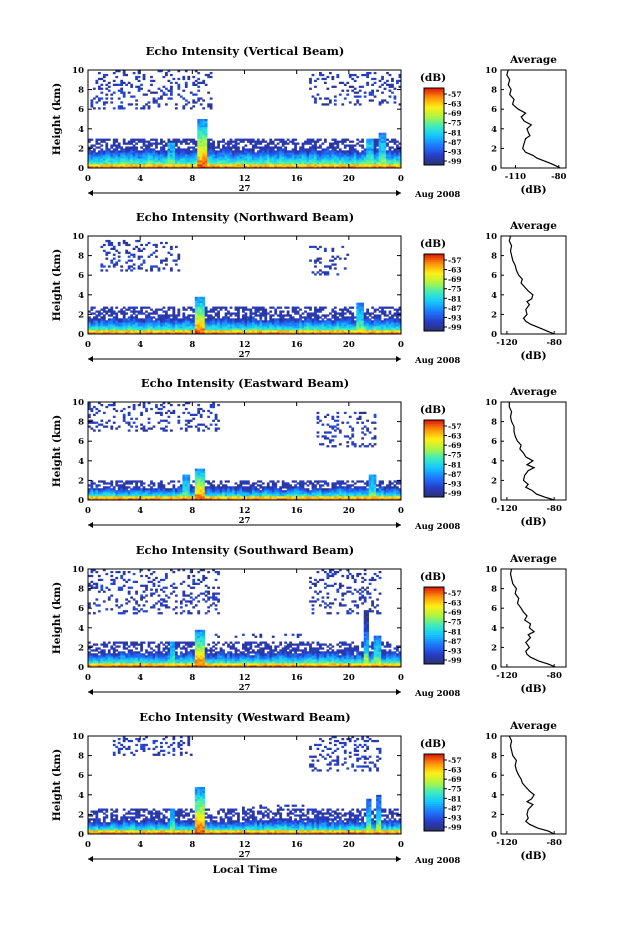 This screenshot has height=929, width=617. I want to click on colorbar-segment, so click(434, 284).